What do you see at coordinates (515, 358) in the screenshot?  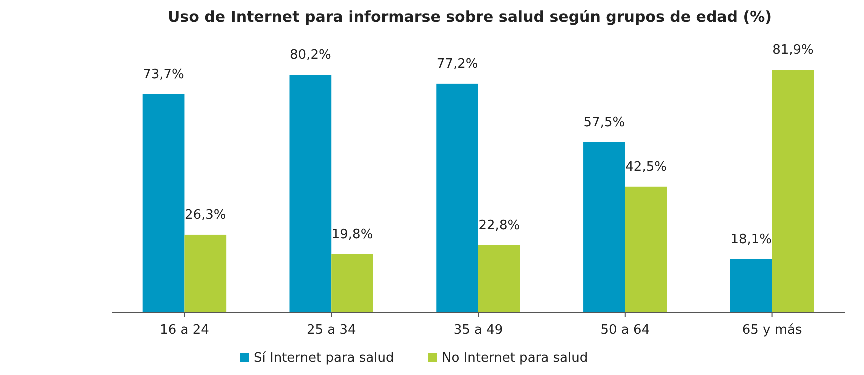 I see `legend-label: No Internet para salud` at bounding box center [515, 358].